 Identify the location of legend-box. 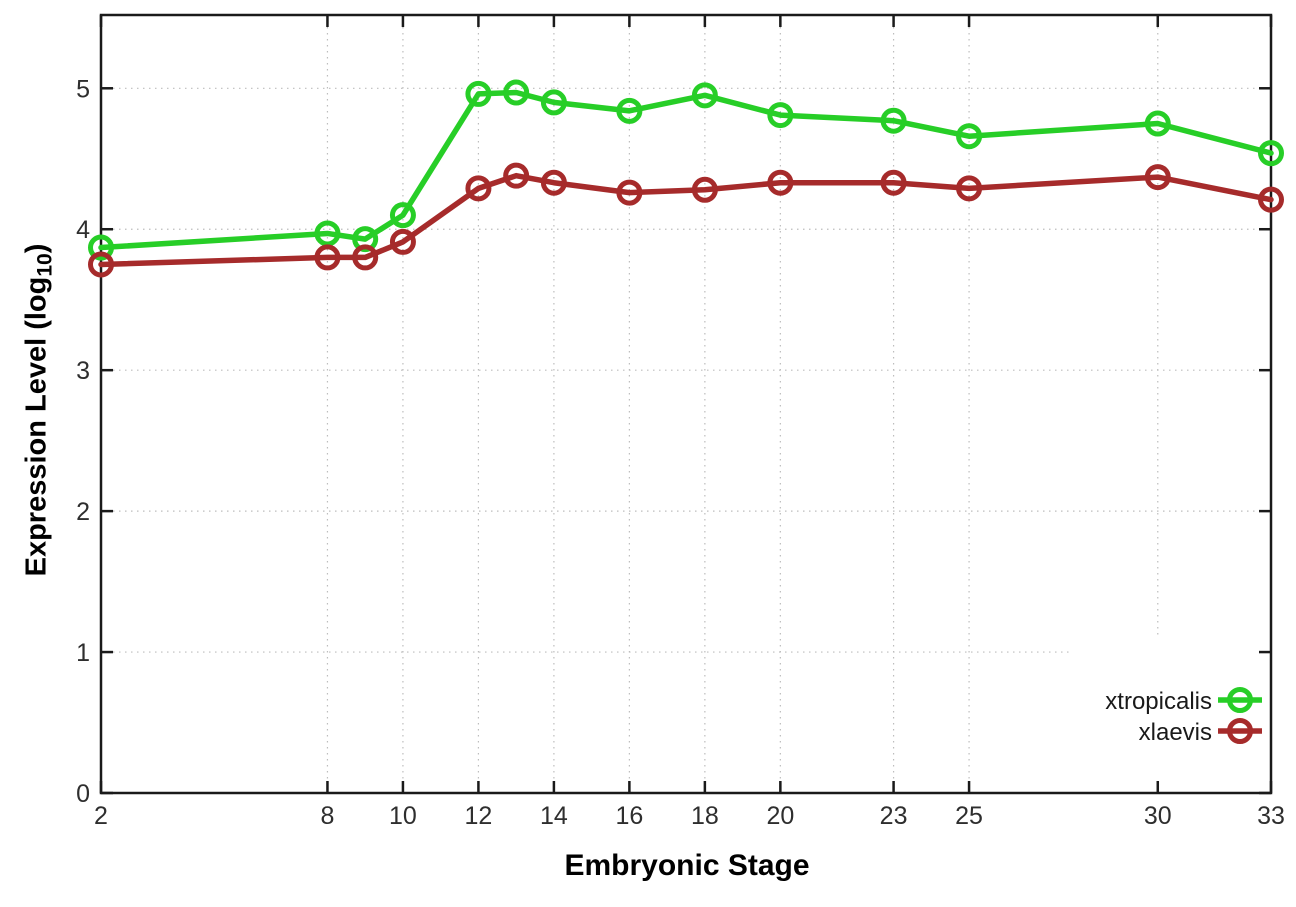
(1171, 714).